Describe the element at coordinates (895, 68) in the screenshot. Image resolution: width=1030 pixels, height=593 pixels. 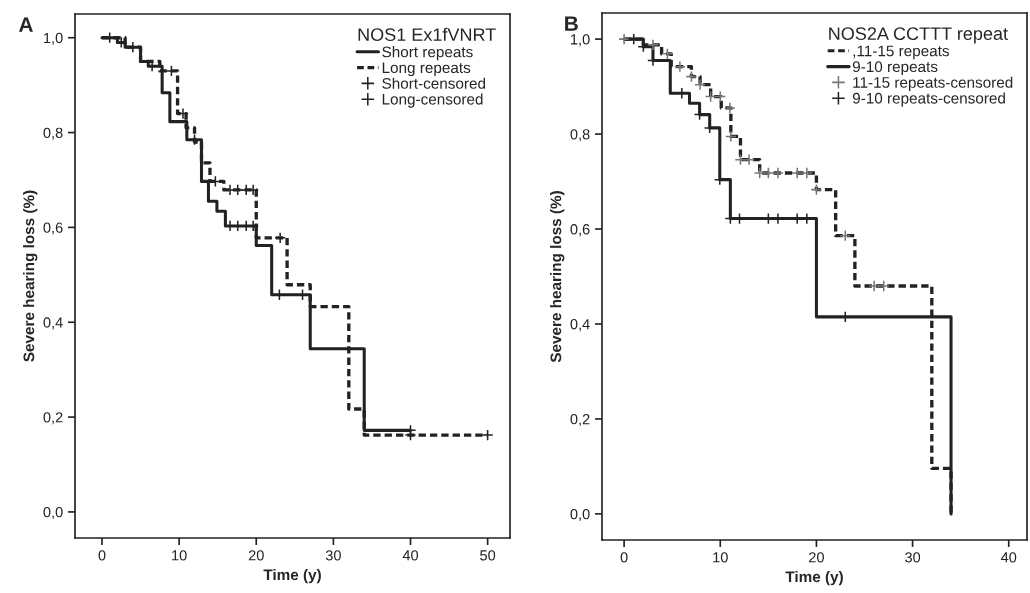
I see `legend-label: 9-10 repeats` at that location.